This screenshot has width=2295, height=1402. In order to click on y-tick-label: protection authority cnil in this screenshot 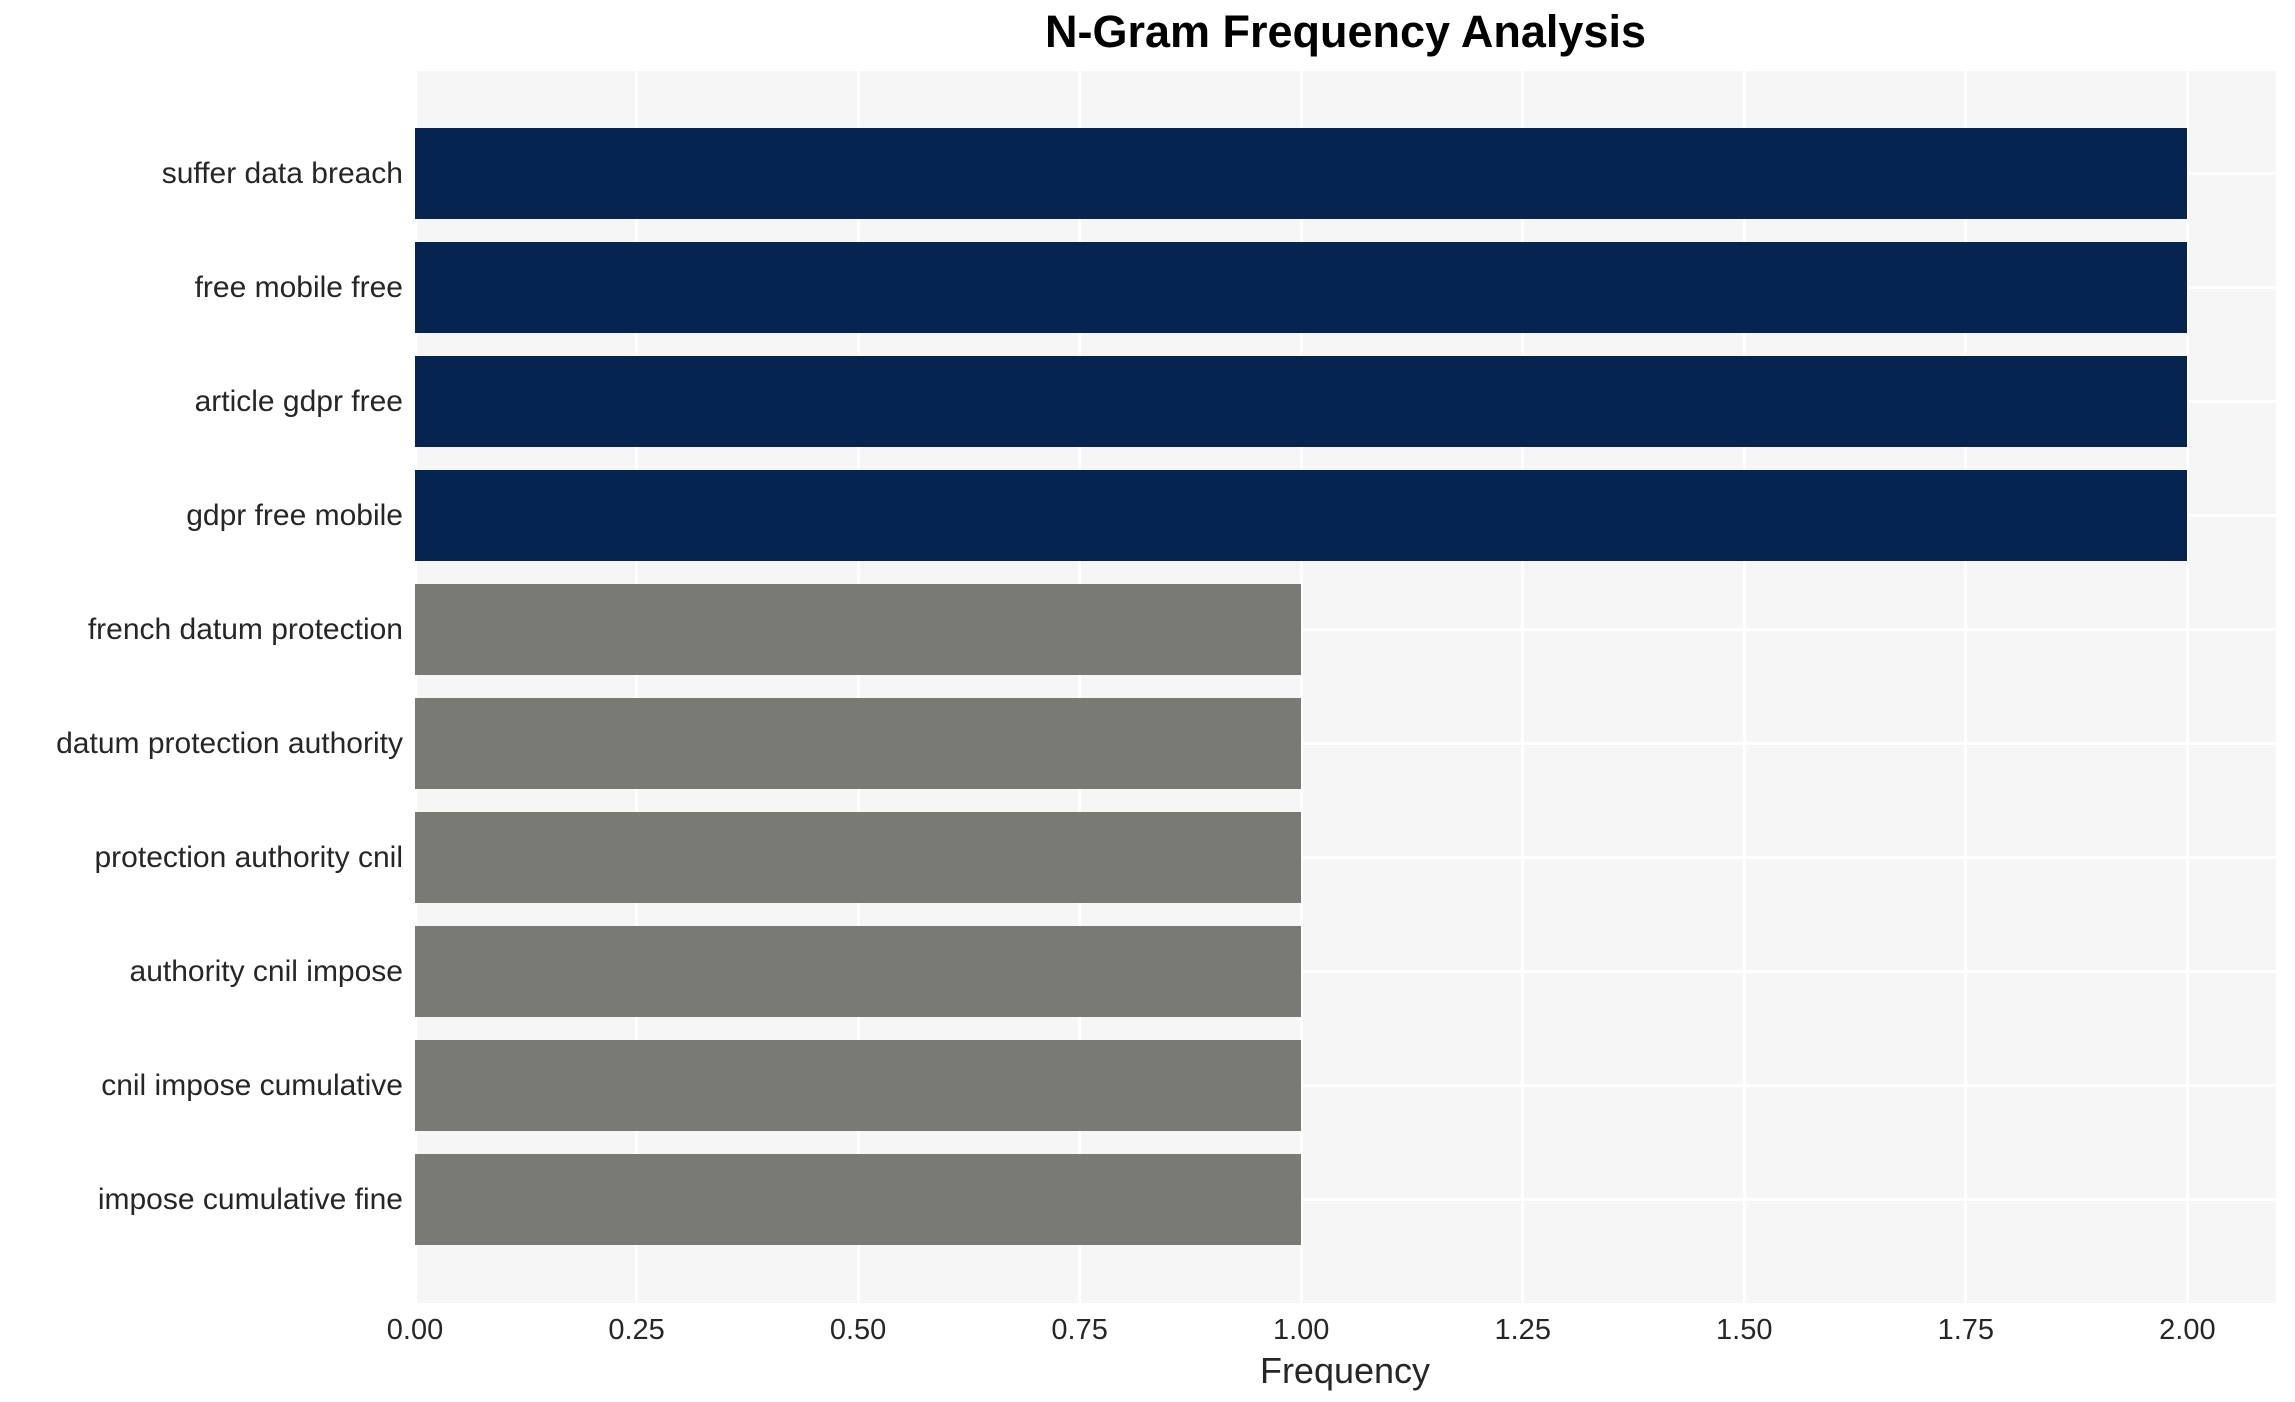, I will do `click(249, 857)`.